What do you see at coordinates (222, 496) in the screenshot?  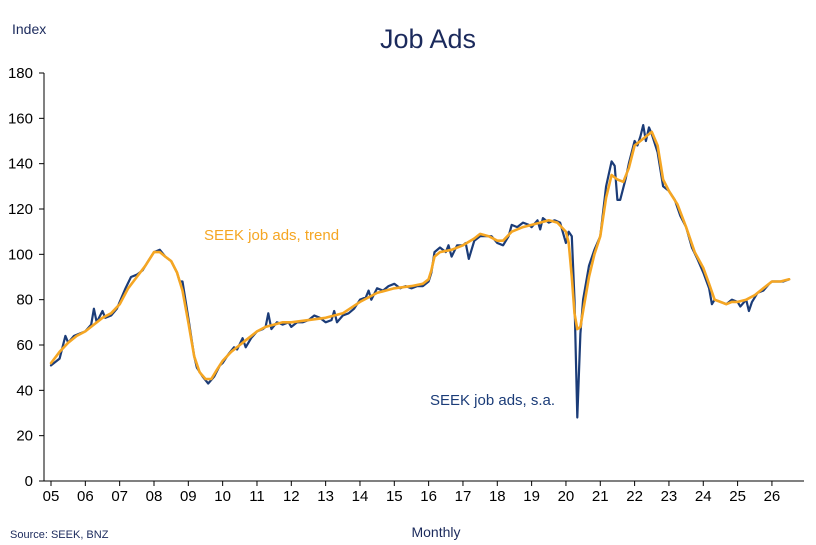 I see `x-tick-label: 10` at bounding box center [222, 496].